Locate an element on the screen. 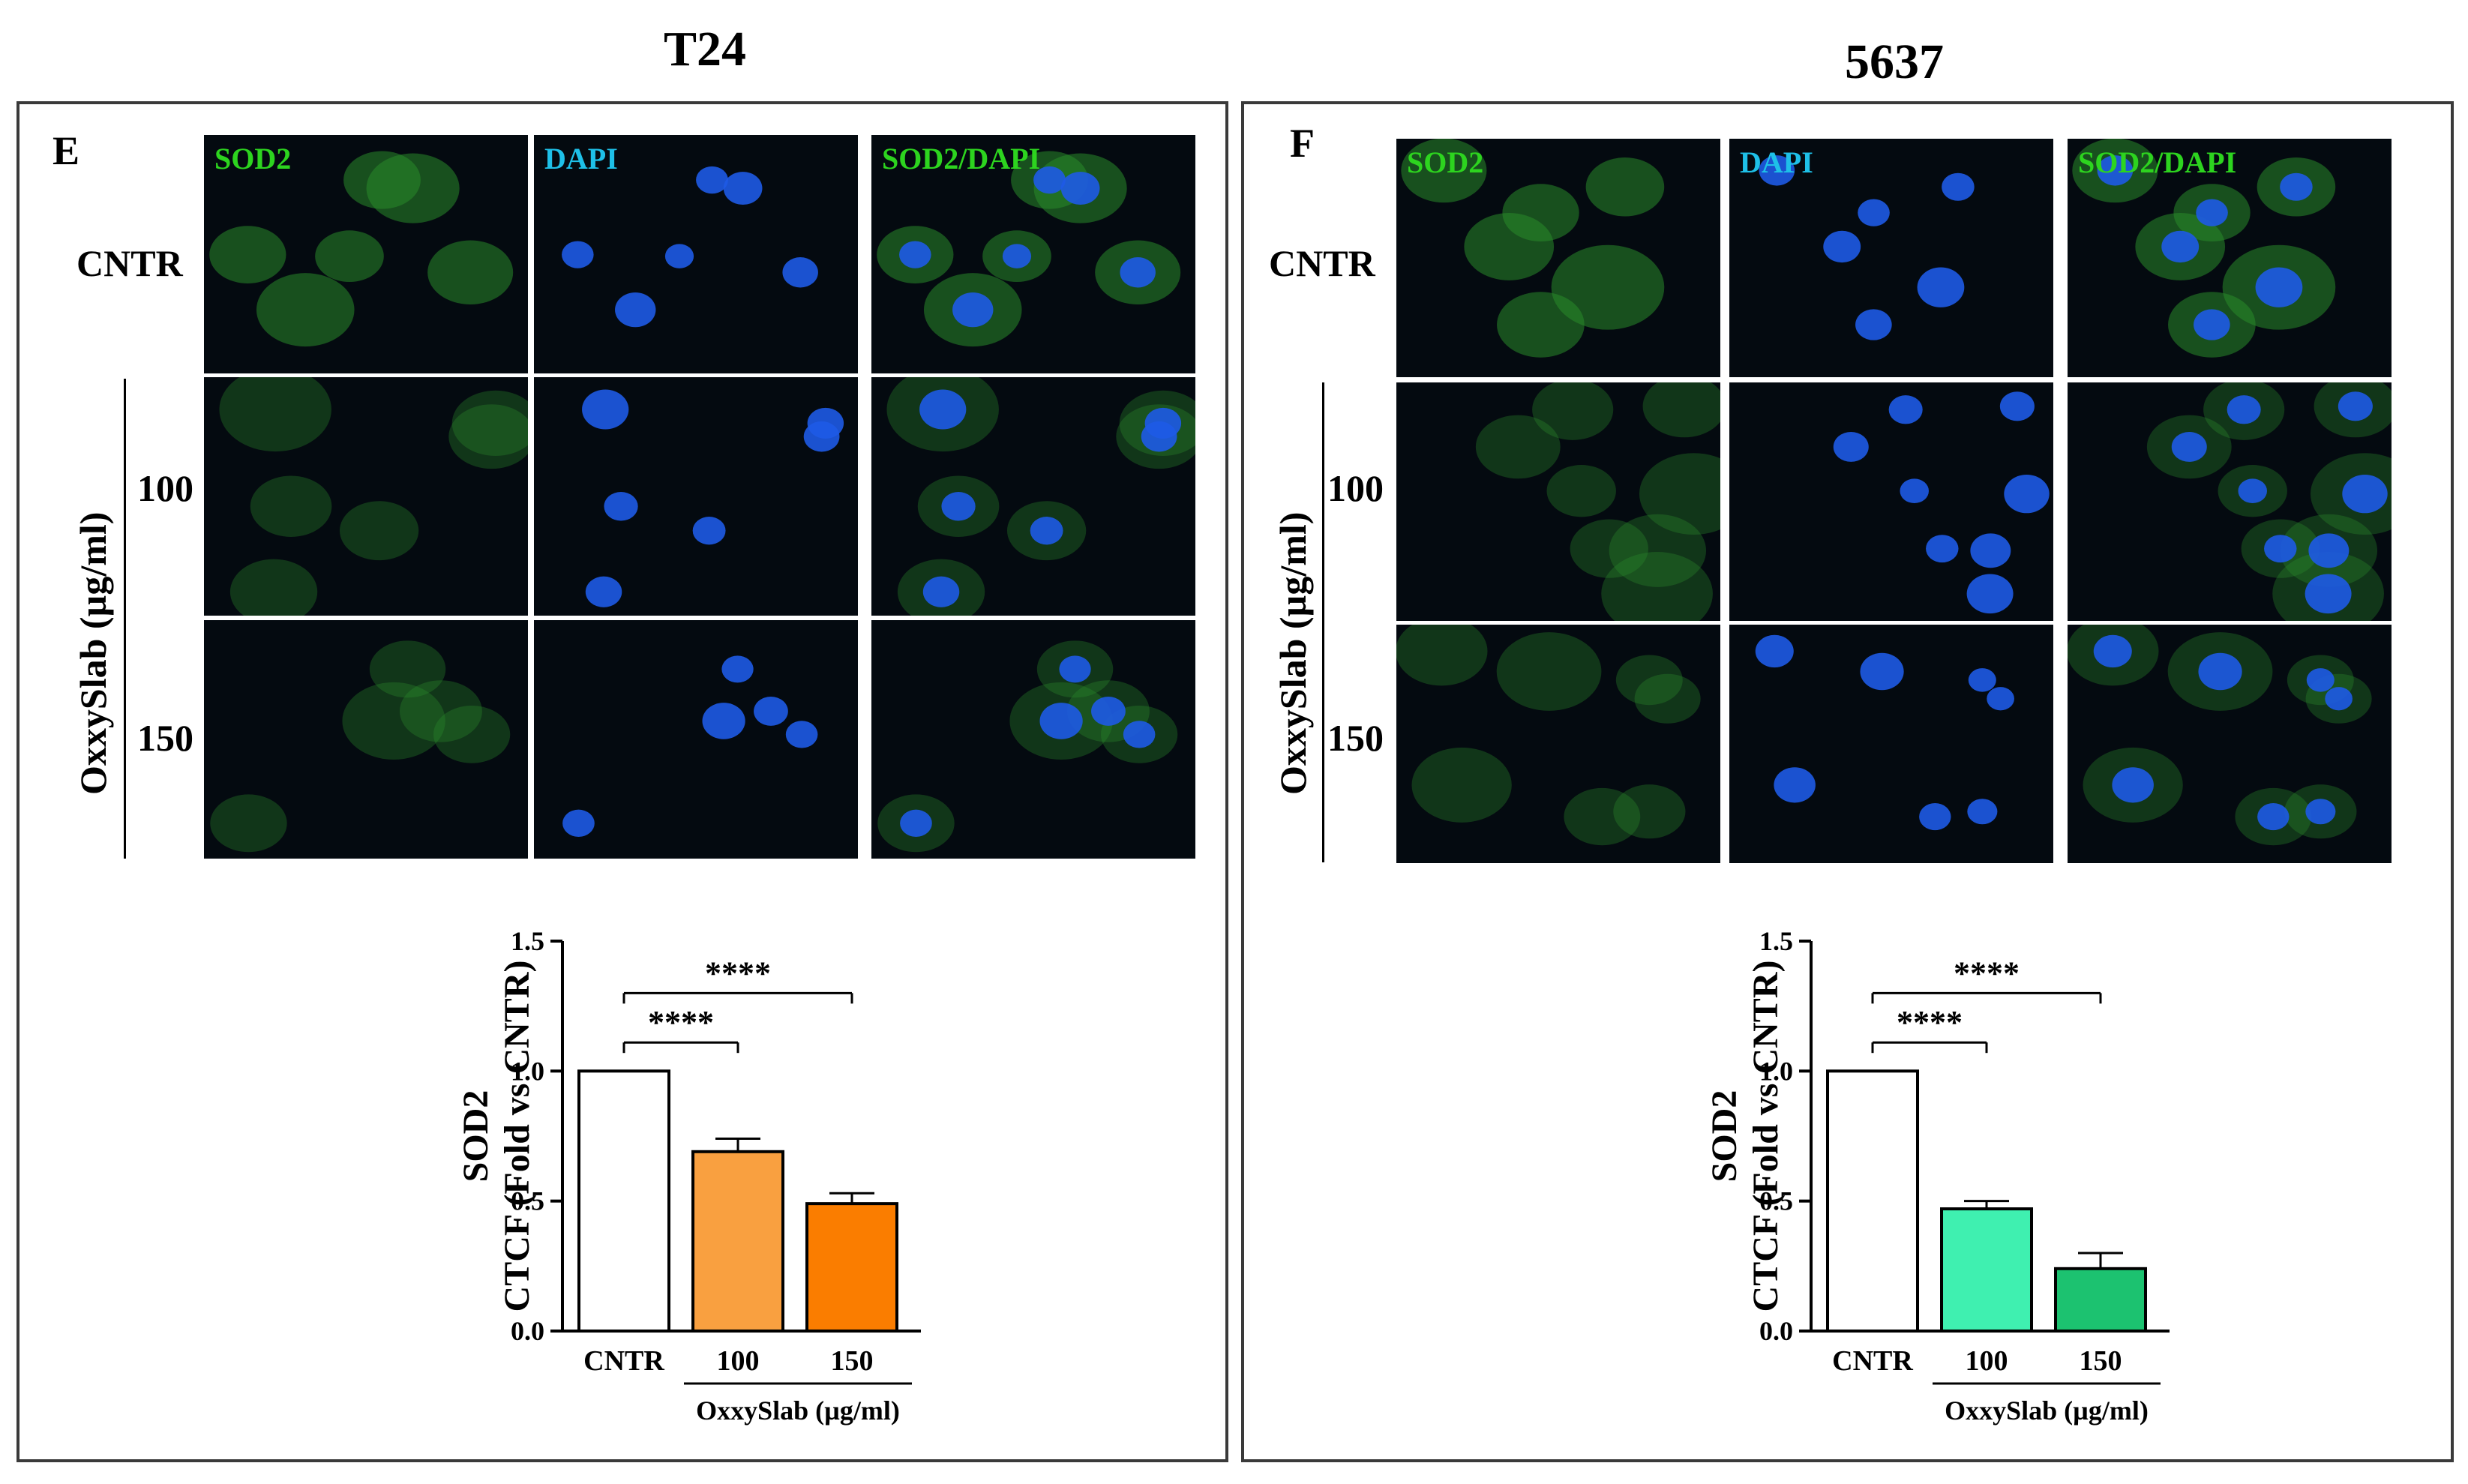 The image size is (2468, 1484). x-tick-label-f-0: CNTR is located at coordinates (1872, 1361).